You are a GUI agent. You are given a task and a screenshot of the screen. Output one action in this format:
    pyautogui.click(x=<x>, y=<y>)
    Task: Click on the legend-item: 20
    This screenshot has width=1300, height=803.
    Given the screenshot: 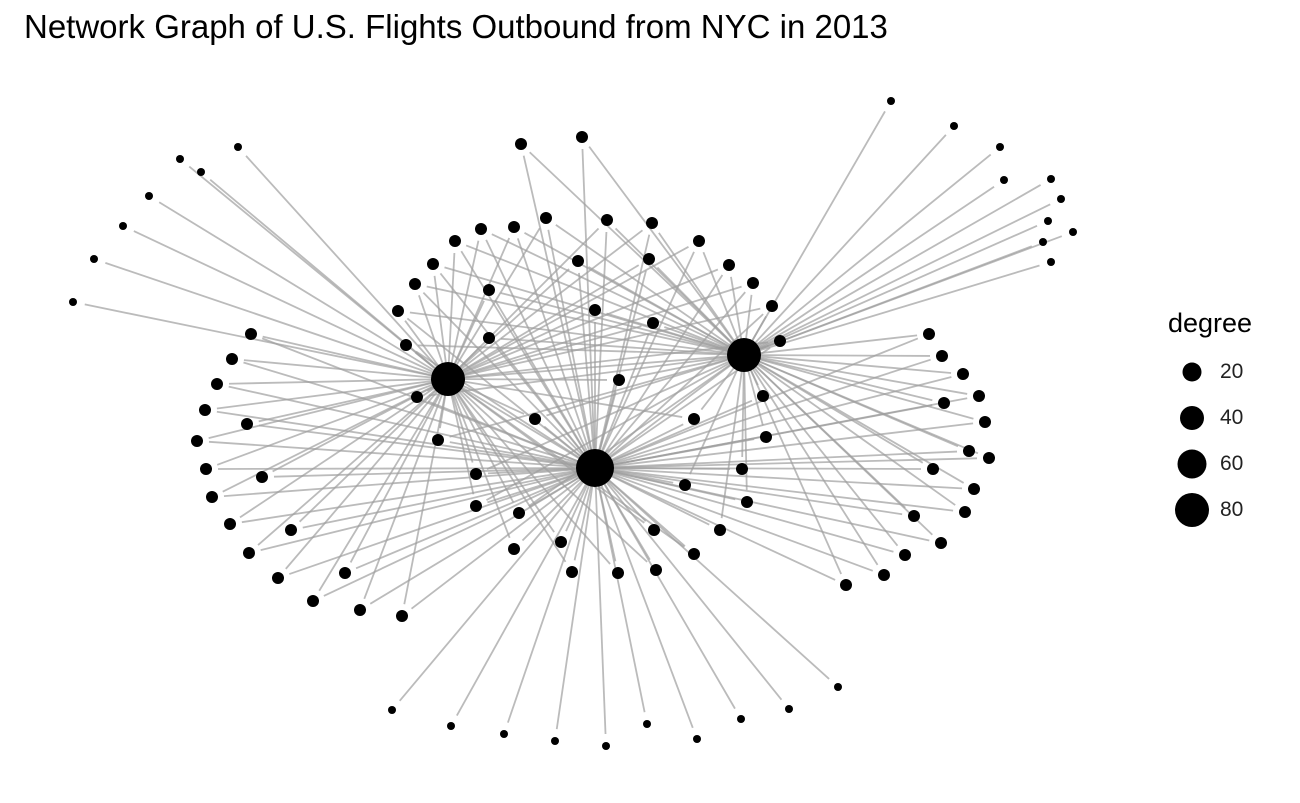 What is the action you would take?
    pyautogui.click(x=1228, y=372)
    